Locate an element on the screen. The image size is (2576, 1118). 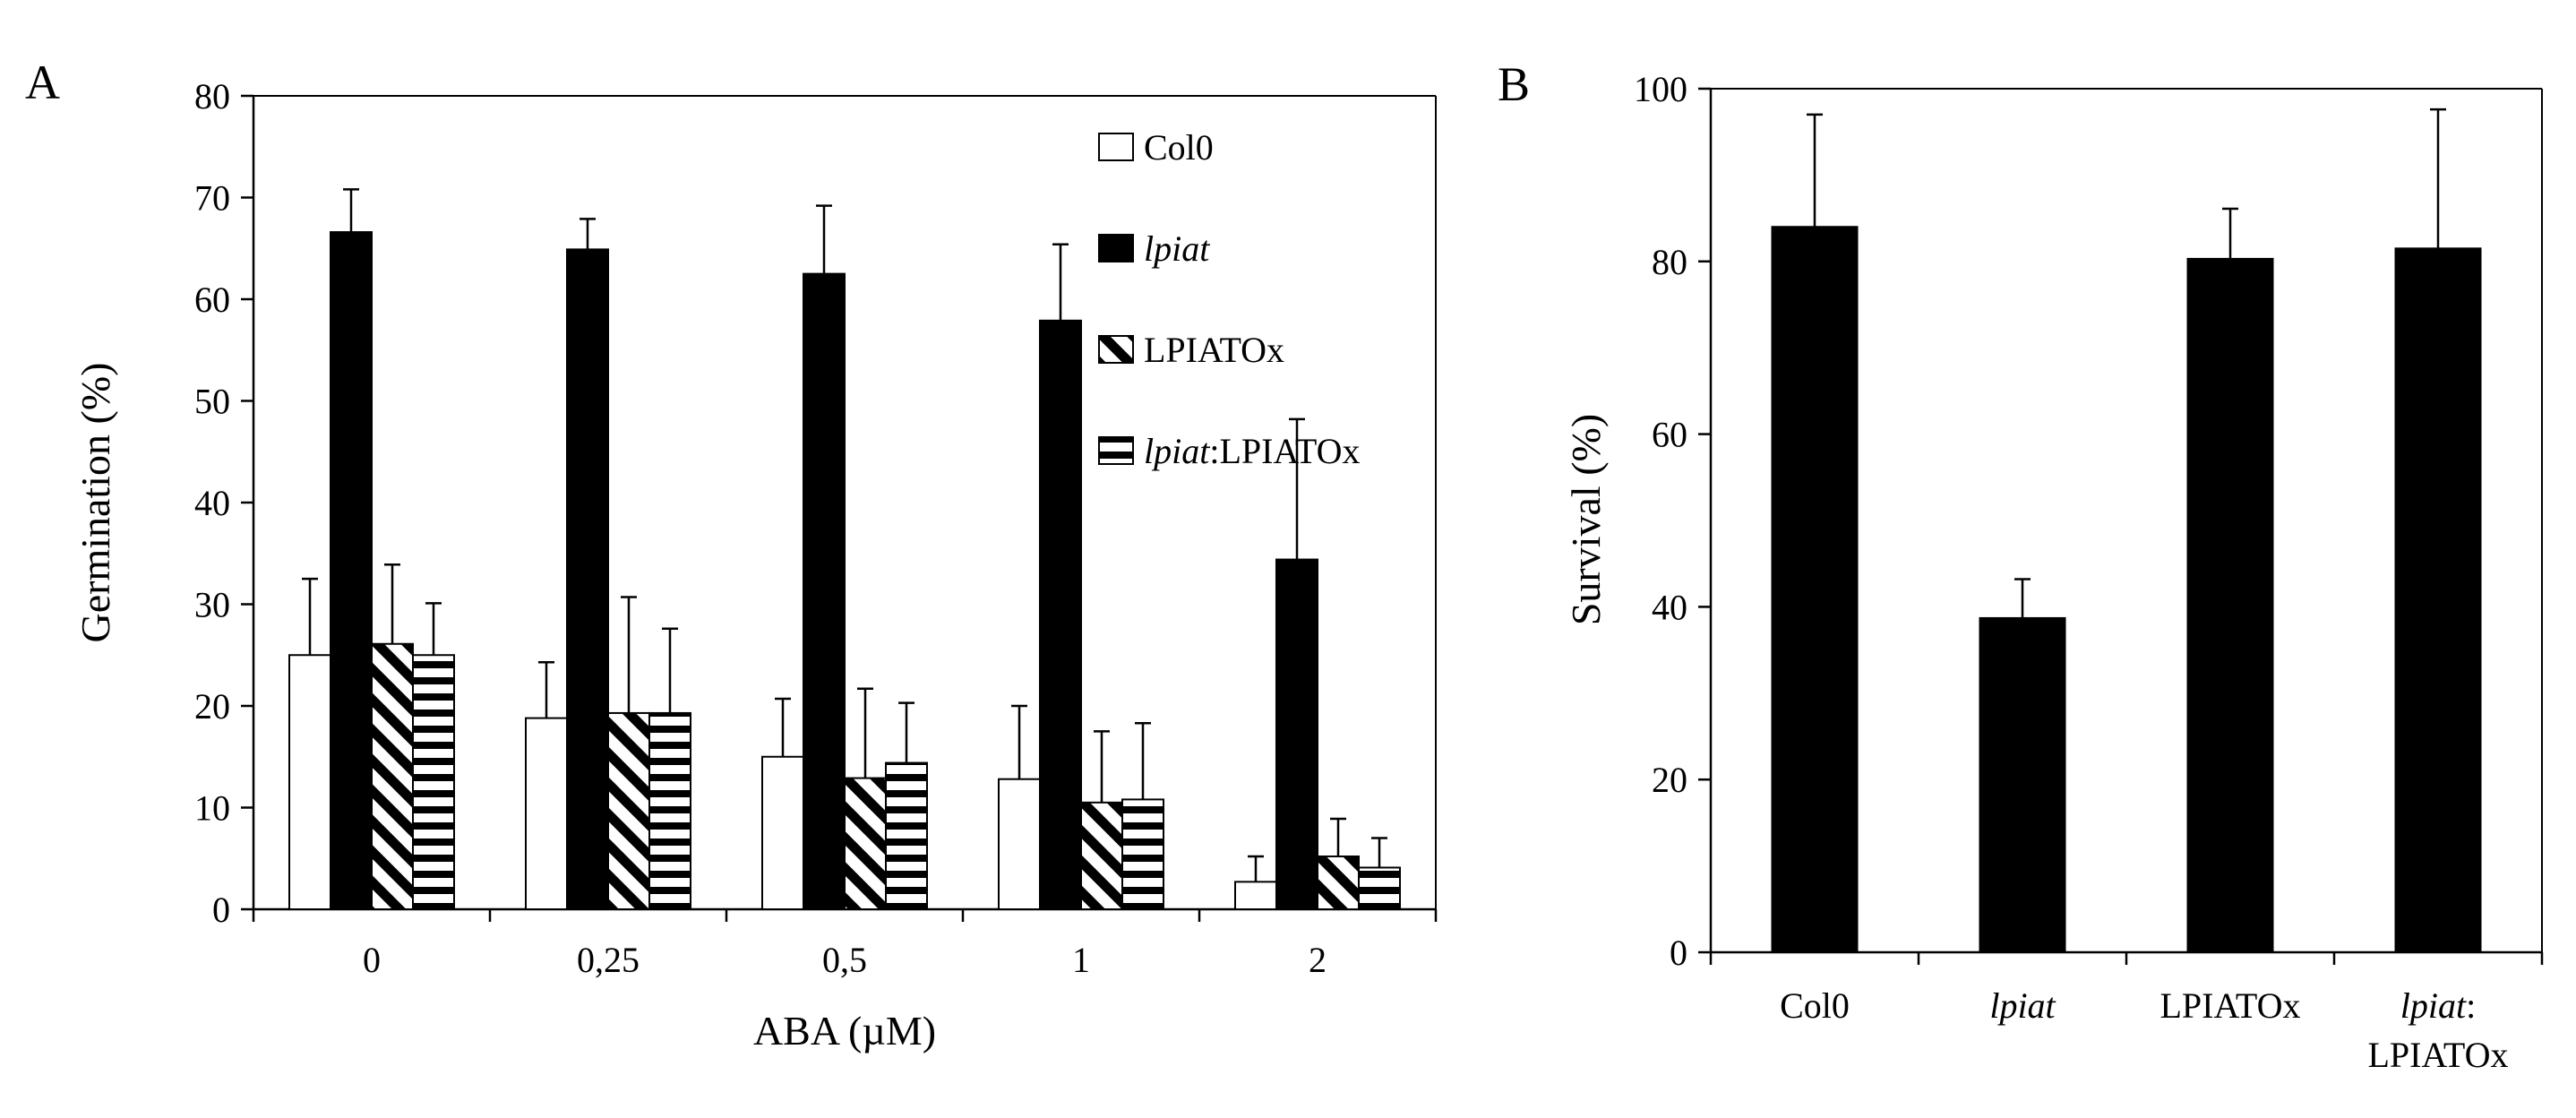
y-tick-label: 70 is located at coordinates (212, 199).